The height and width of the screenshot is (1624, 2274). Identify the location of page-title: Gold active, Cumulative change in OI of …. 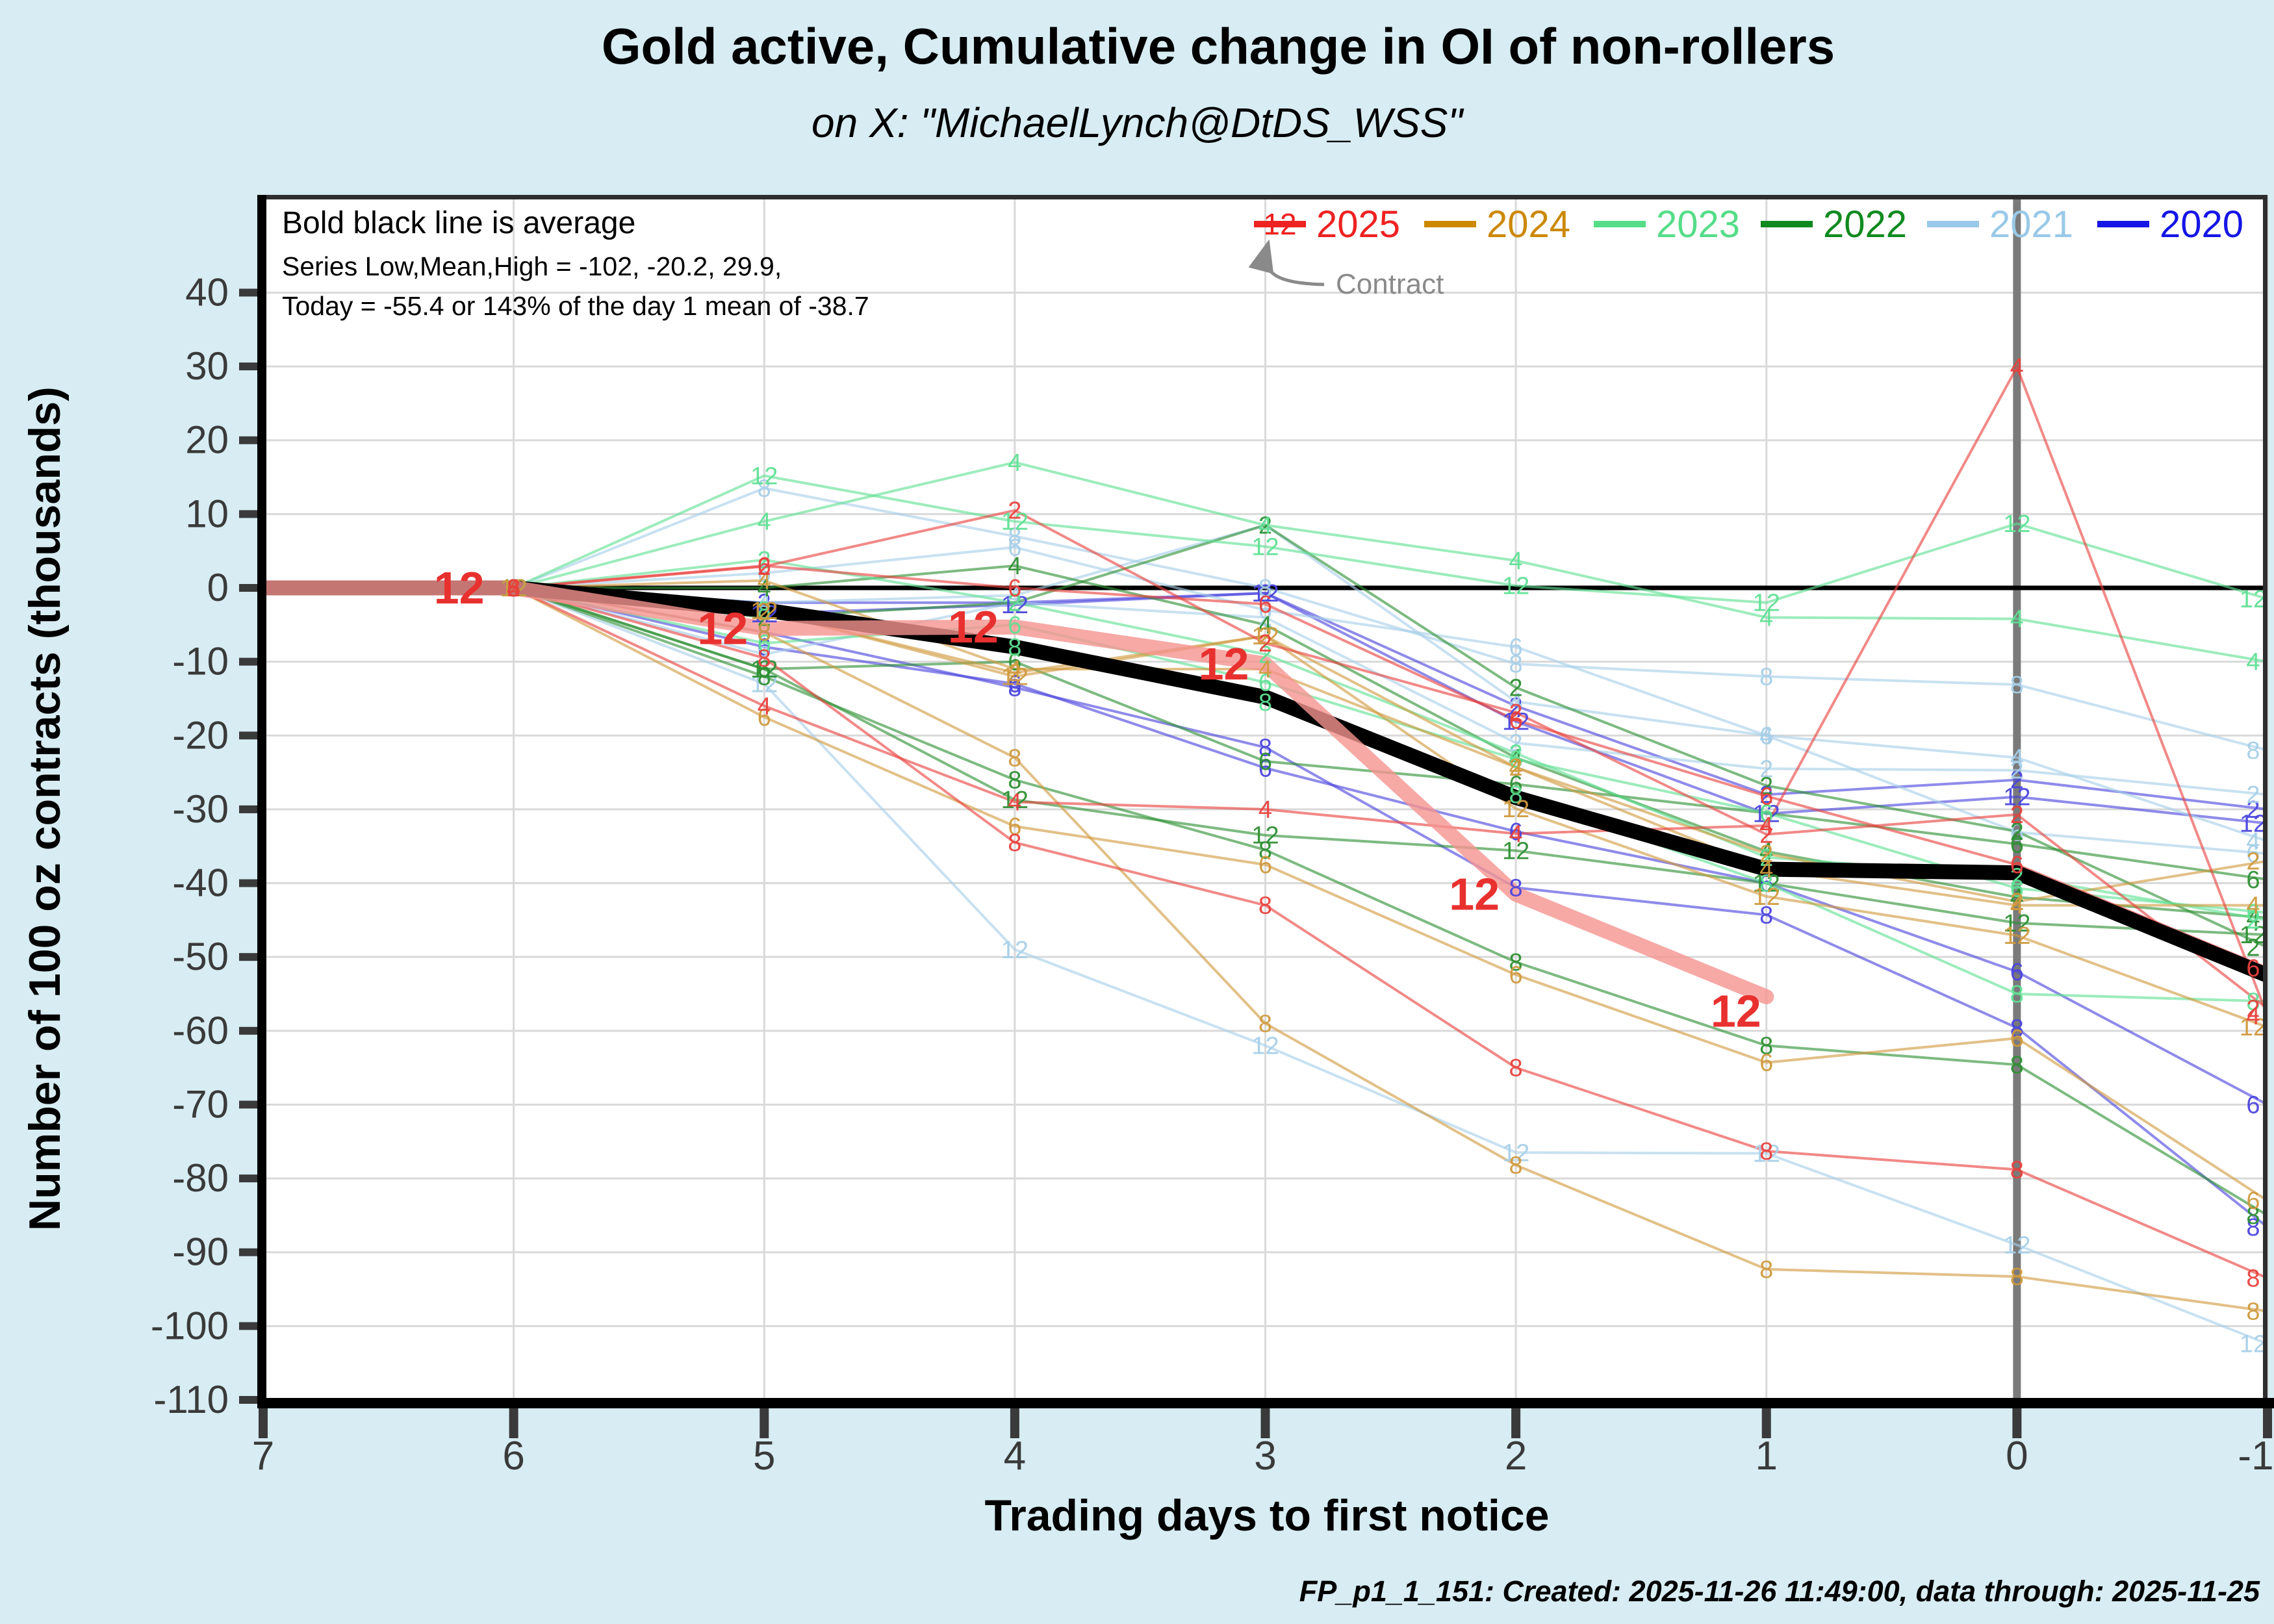
(1218, 46).